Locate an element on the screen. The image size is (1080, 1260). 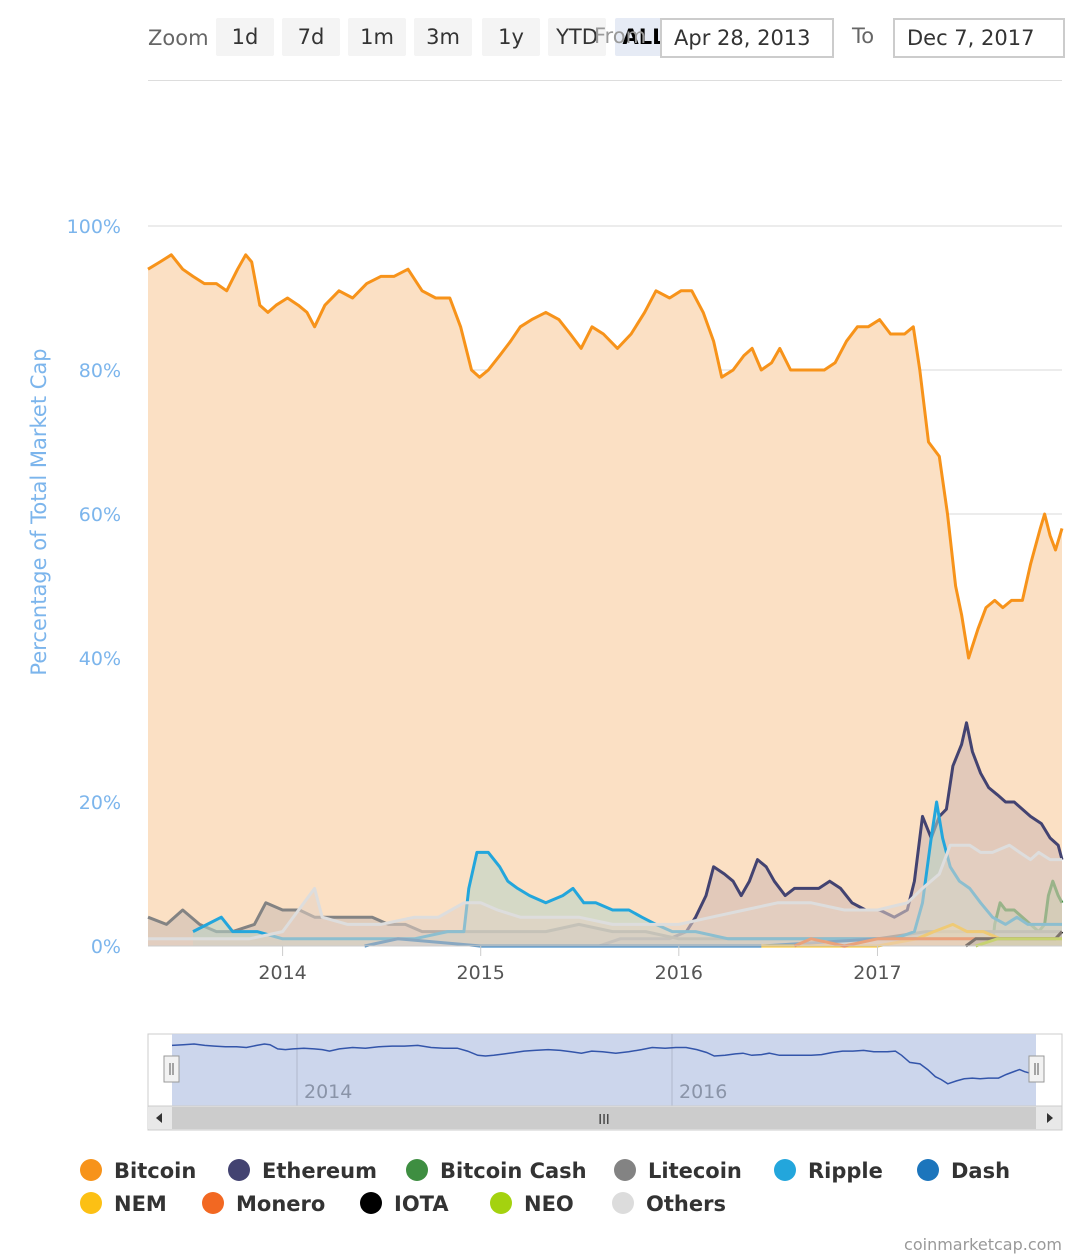
legend-label: Others is located at coordinates (686, 1204).